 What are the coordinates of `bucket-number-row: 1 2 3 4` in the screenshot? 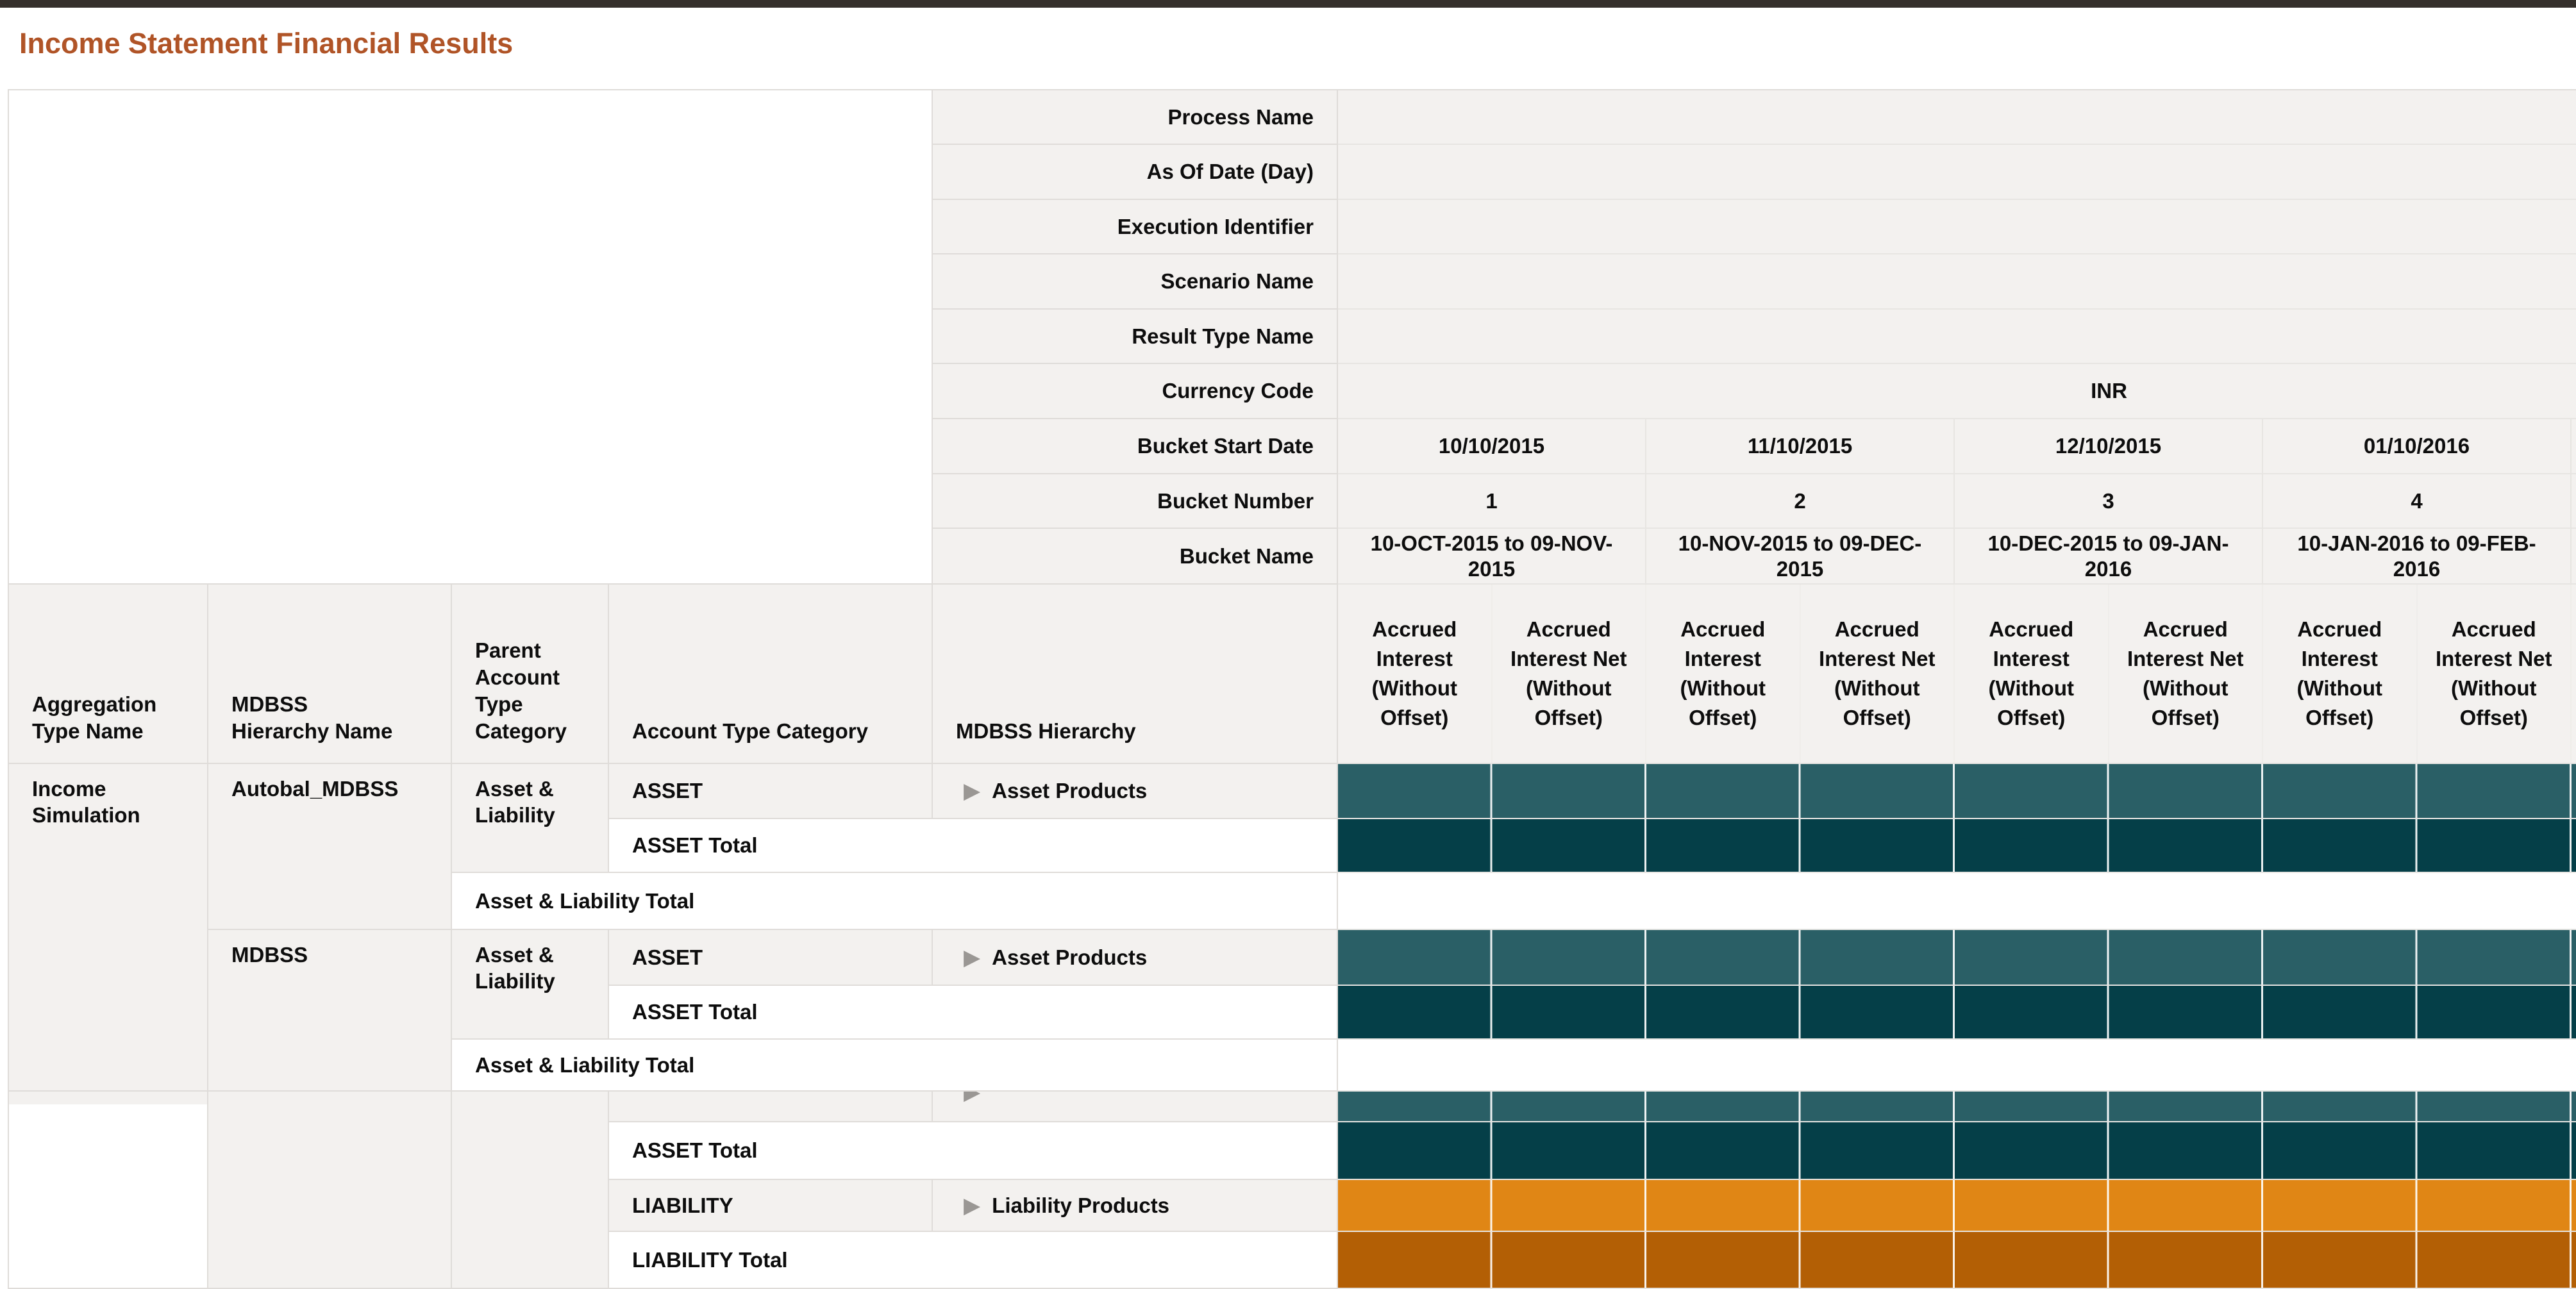 It's located at (1957, 501).